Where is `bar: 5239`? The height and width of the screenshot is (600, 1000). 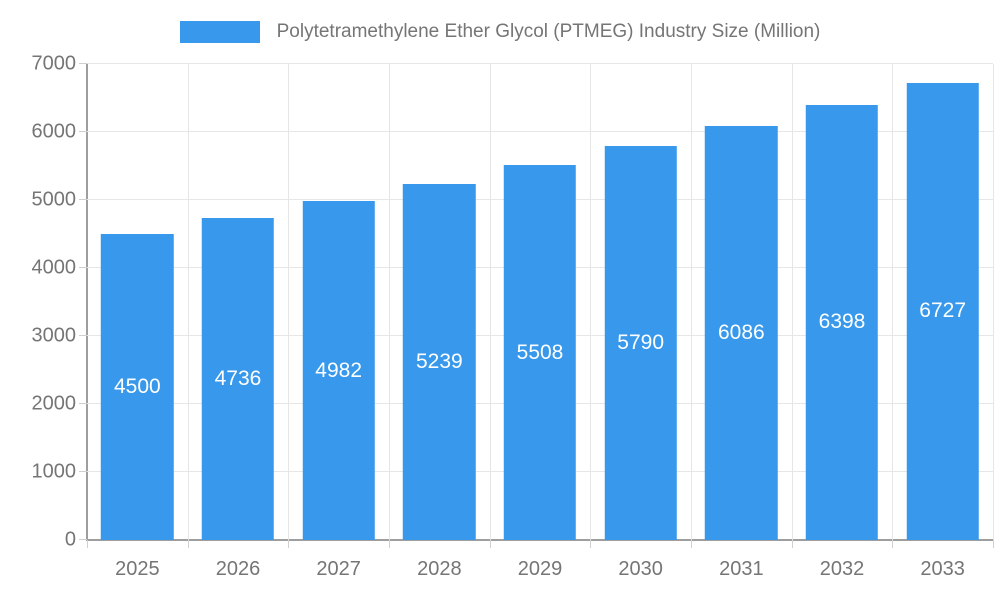
bar: 5239 is located at coordinates (439, 361).